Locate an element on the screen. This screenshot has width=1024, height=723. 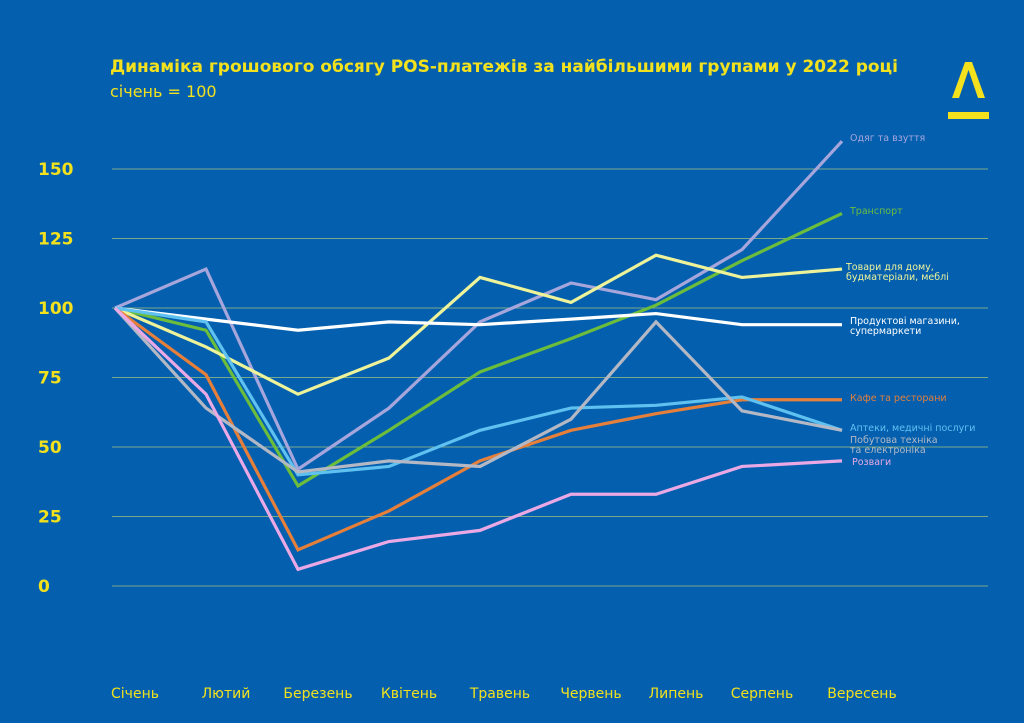
x-tick-label: Серпень is located at coordinates (762, 694).